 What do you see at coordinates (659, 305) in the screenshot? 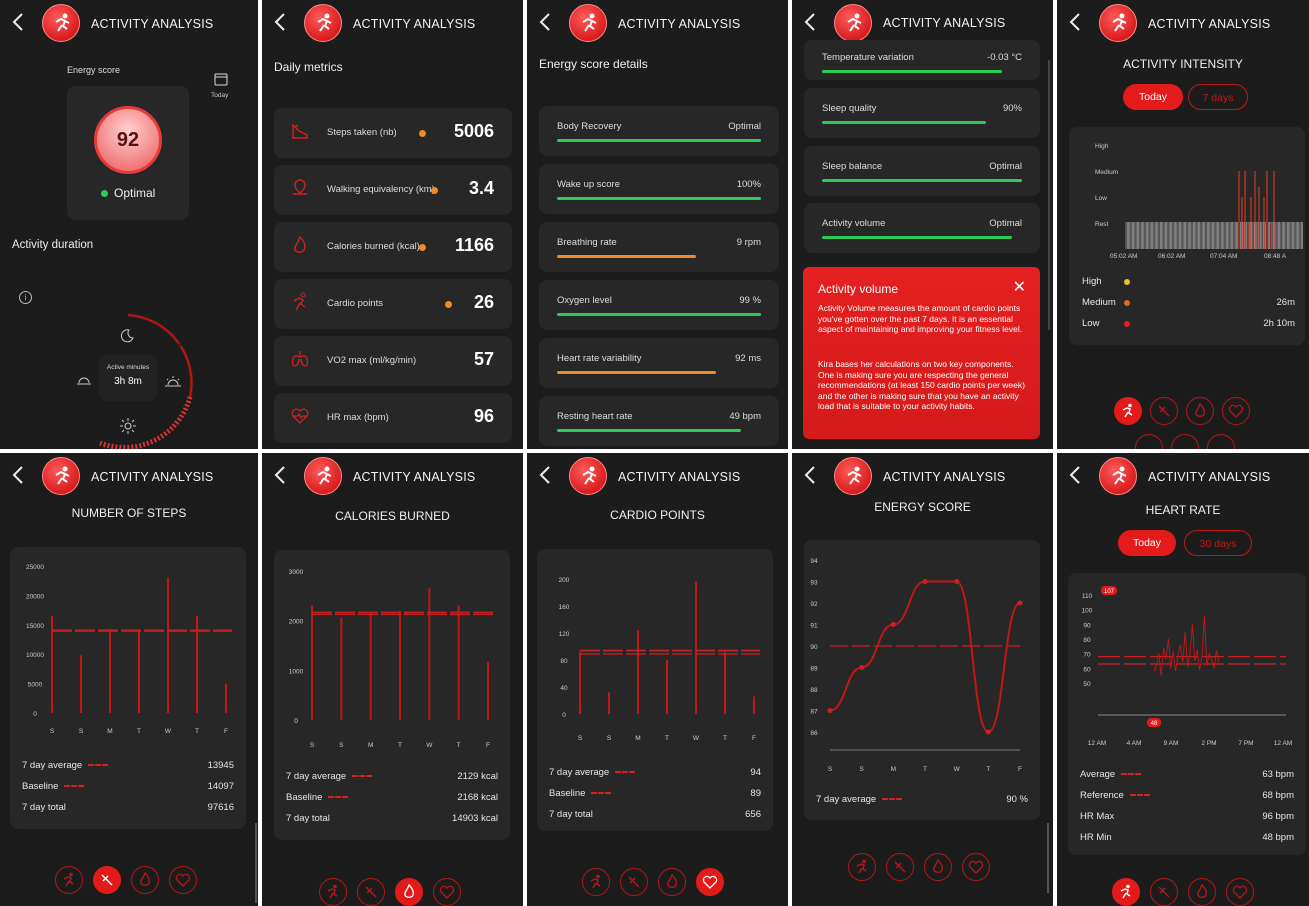
I see `energy-detail-card: Oxygen level 99 %` at bounding box center [659, 305].